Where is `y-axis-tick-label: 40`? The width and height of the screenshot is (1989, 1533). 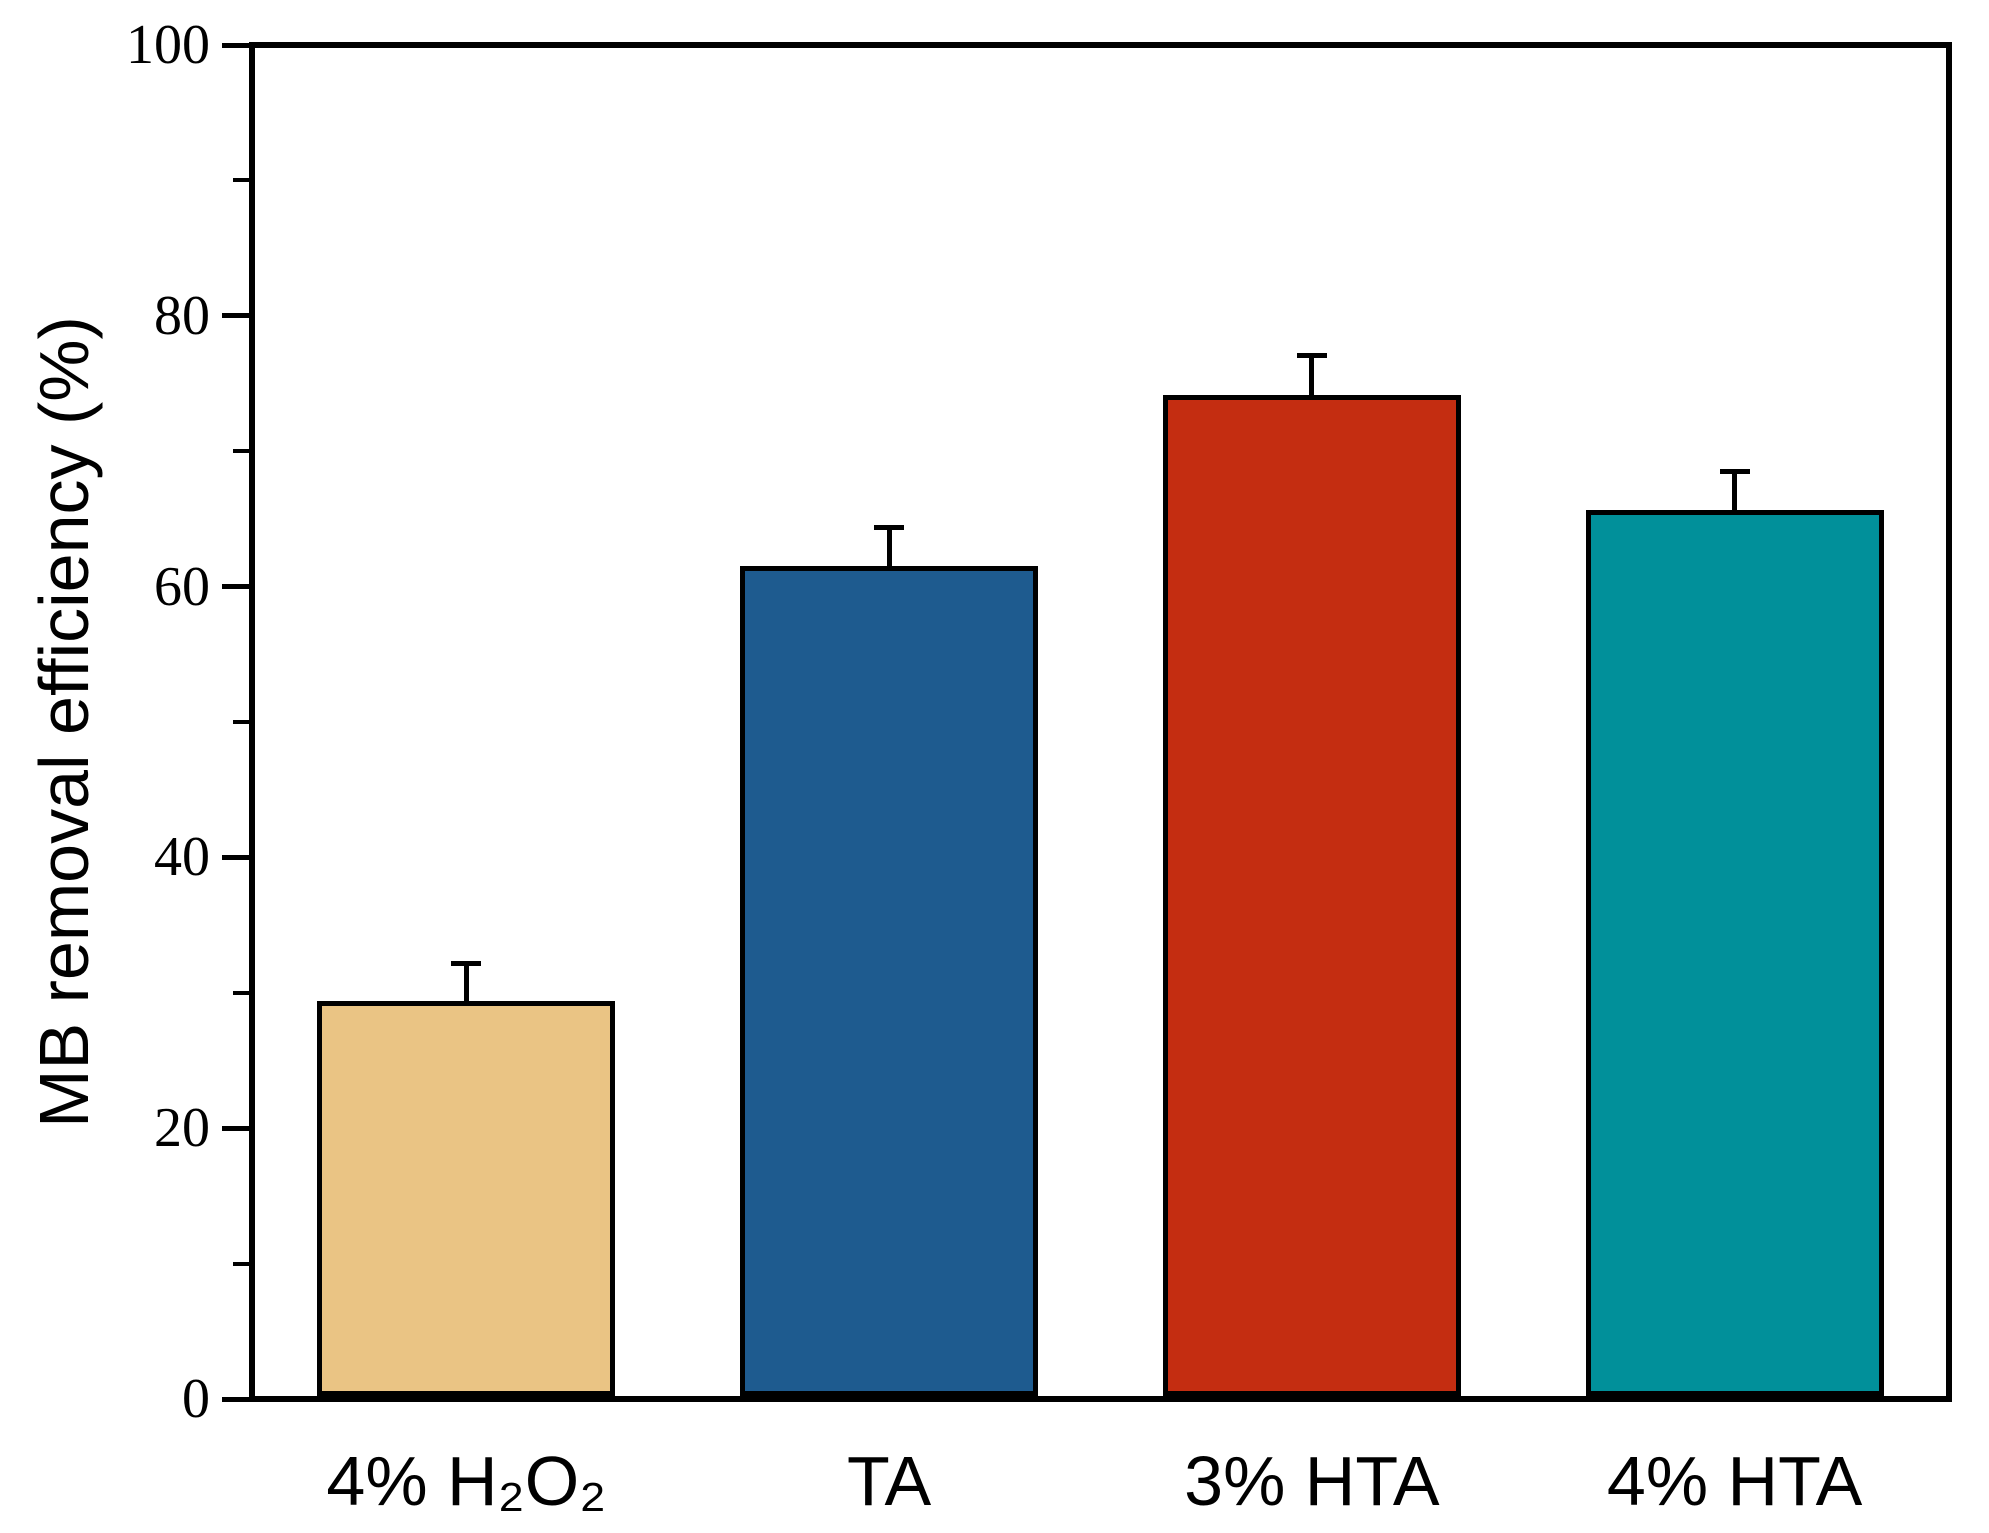
y-axis-tick-label: 40 is located at coordinates (182, 857).